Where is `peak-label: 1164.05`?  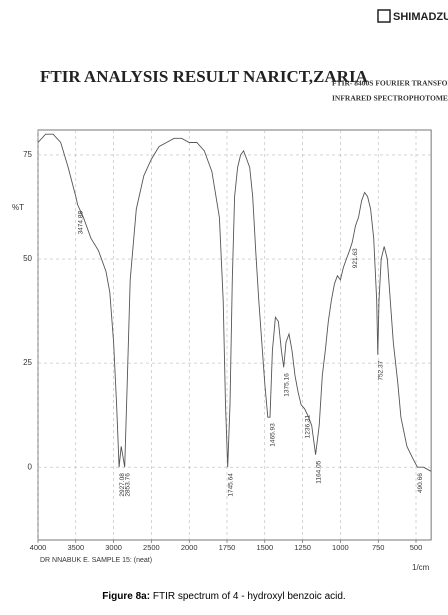
peak-label: 1164.05 is located at coordinates (318, 471).